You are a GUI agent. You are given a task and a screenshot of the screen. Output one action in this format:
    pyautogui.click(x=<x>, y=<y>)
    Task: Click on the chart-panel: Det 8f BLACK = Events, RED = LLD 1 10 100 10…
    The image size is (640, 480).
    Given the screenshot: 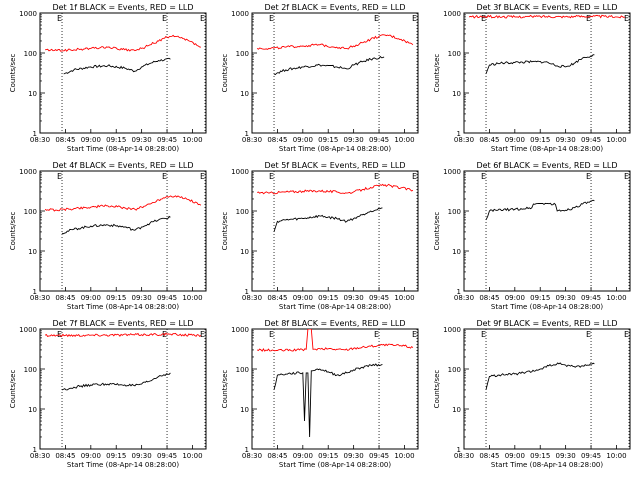 What is the action you would take?
    pyautogui.click(x=320, y=394)
    